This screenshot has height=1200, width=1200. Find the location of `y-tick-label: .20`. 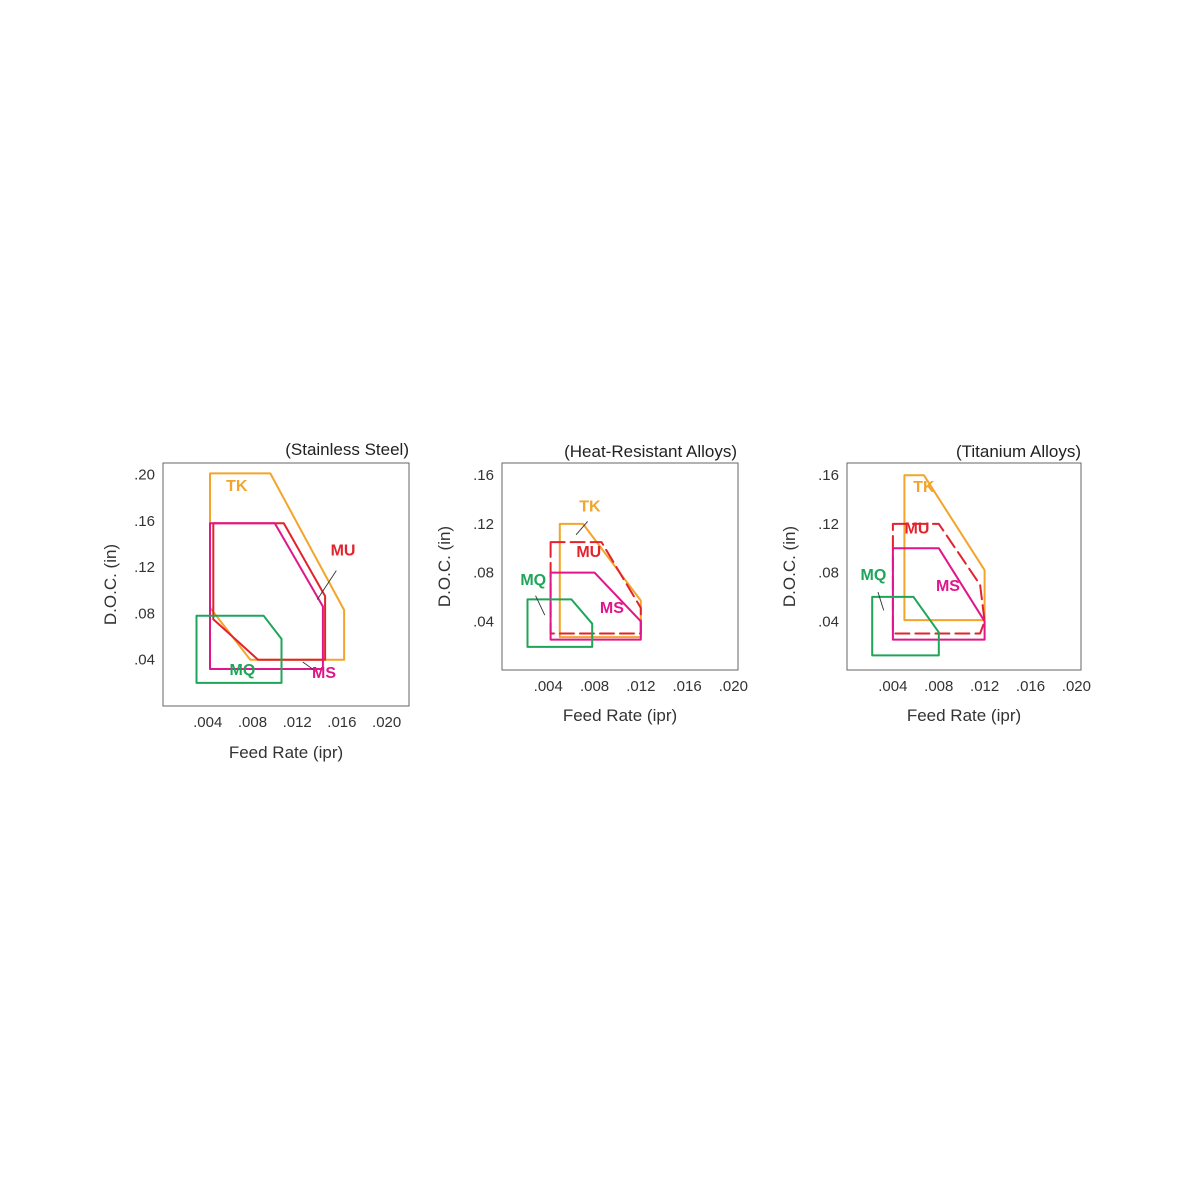

y-tick-label: .20 is located at coordinates (144, 475).